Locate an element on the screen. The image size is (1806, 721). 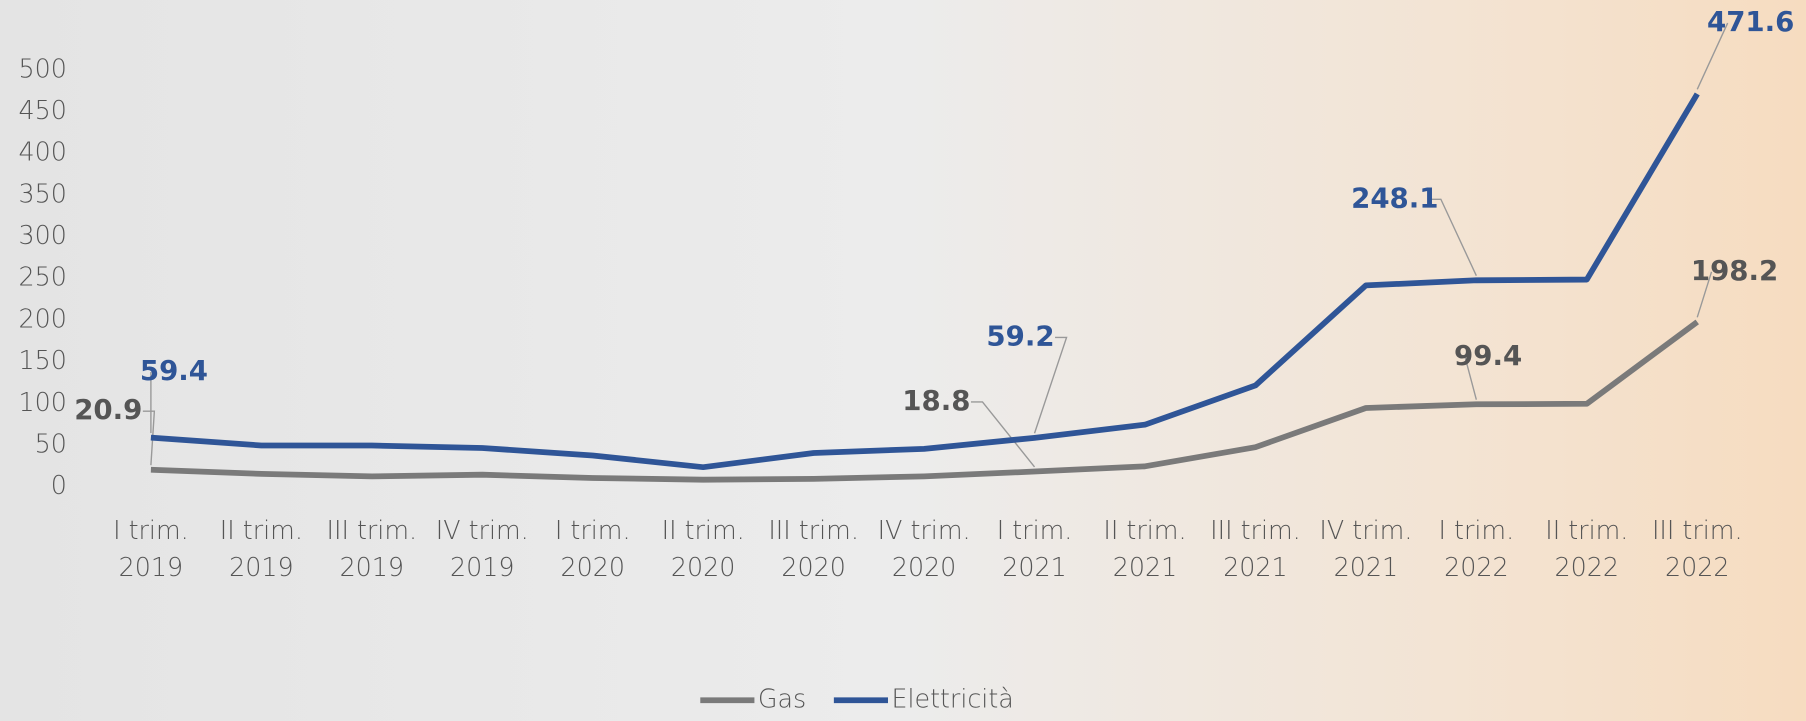
y-tick-label: 450 is located at coordinates (42, 110).